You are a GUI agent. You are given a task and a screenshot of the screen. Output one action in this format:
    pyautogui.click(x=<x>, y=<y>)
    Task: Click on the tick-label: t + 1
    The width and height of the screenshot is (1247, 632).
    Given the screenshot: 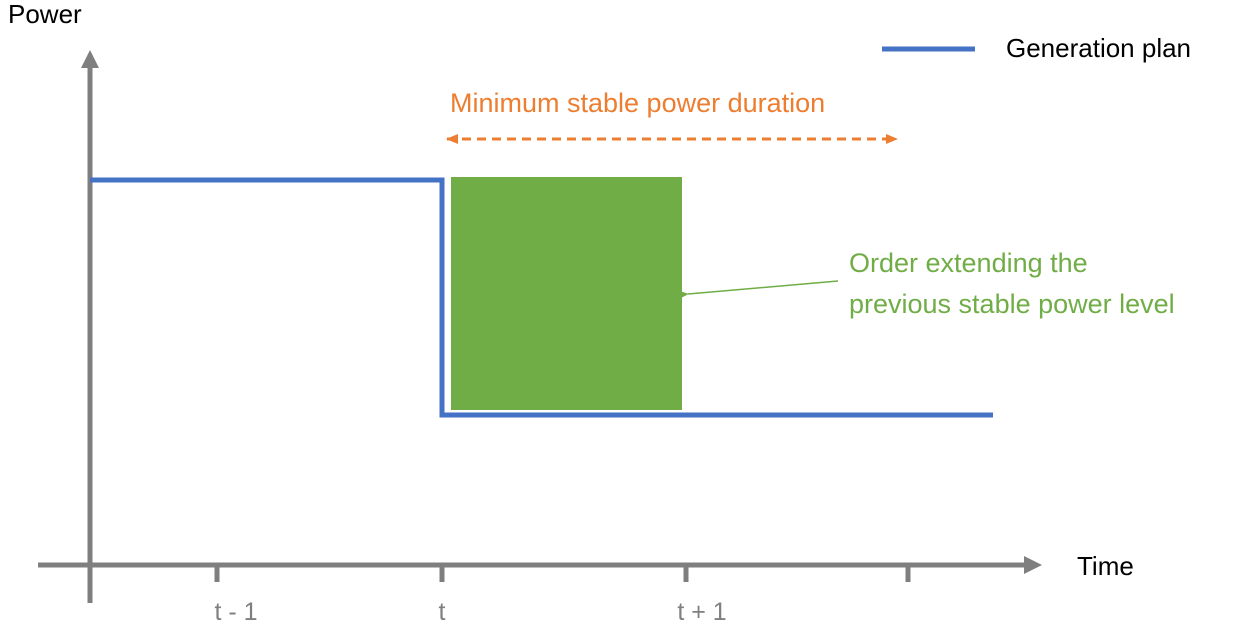 What is the action you would take?
    pyautogui.click(x=701, y=612)
    